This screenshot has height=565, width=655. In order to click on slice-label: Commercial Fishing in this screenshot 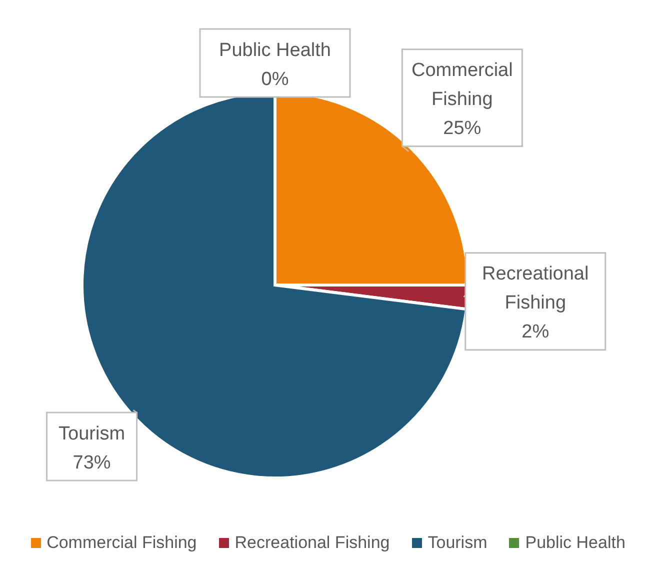, I will do `click(462, 85)`.